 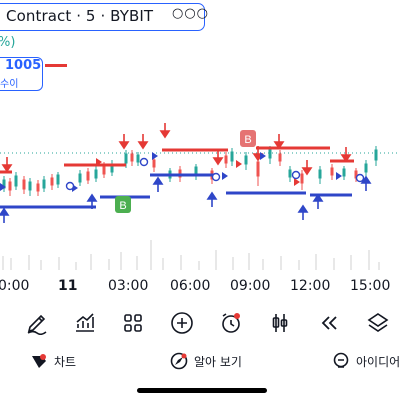 What do you see at coordinates (378, 361) in the screenshot?
I see `nav-ideas-label: 아이디어` at bounding box center [378, 361].